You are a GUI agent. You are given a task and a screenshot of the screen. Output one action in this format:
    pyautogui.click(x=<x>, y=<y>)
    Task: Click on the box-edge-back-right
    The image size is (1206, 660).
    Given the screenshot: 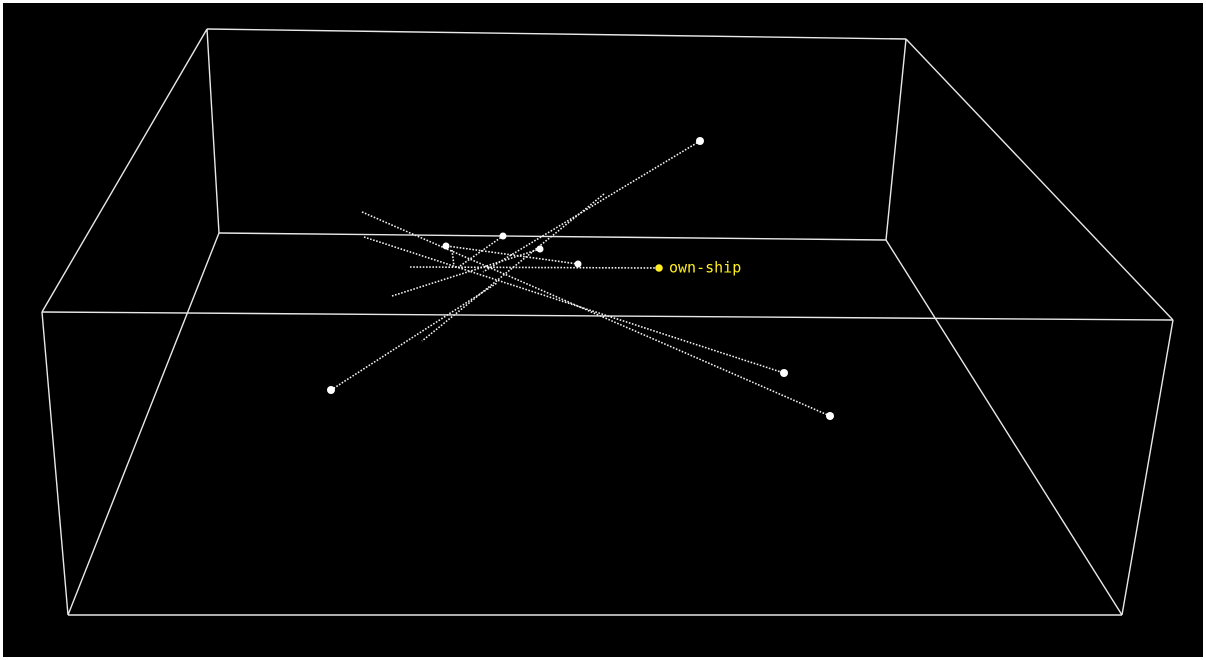 What is the action you would take?
    pyautogui.click(x=896, y=139)
    